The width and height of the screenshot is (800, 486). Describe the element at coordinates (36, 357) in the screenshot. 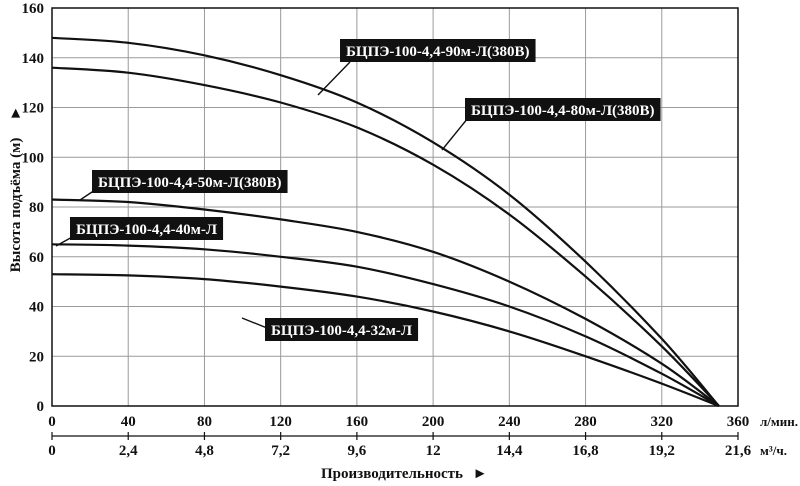

I see `y-tick-label: 20` at that location.